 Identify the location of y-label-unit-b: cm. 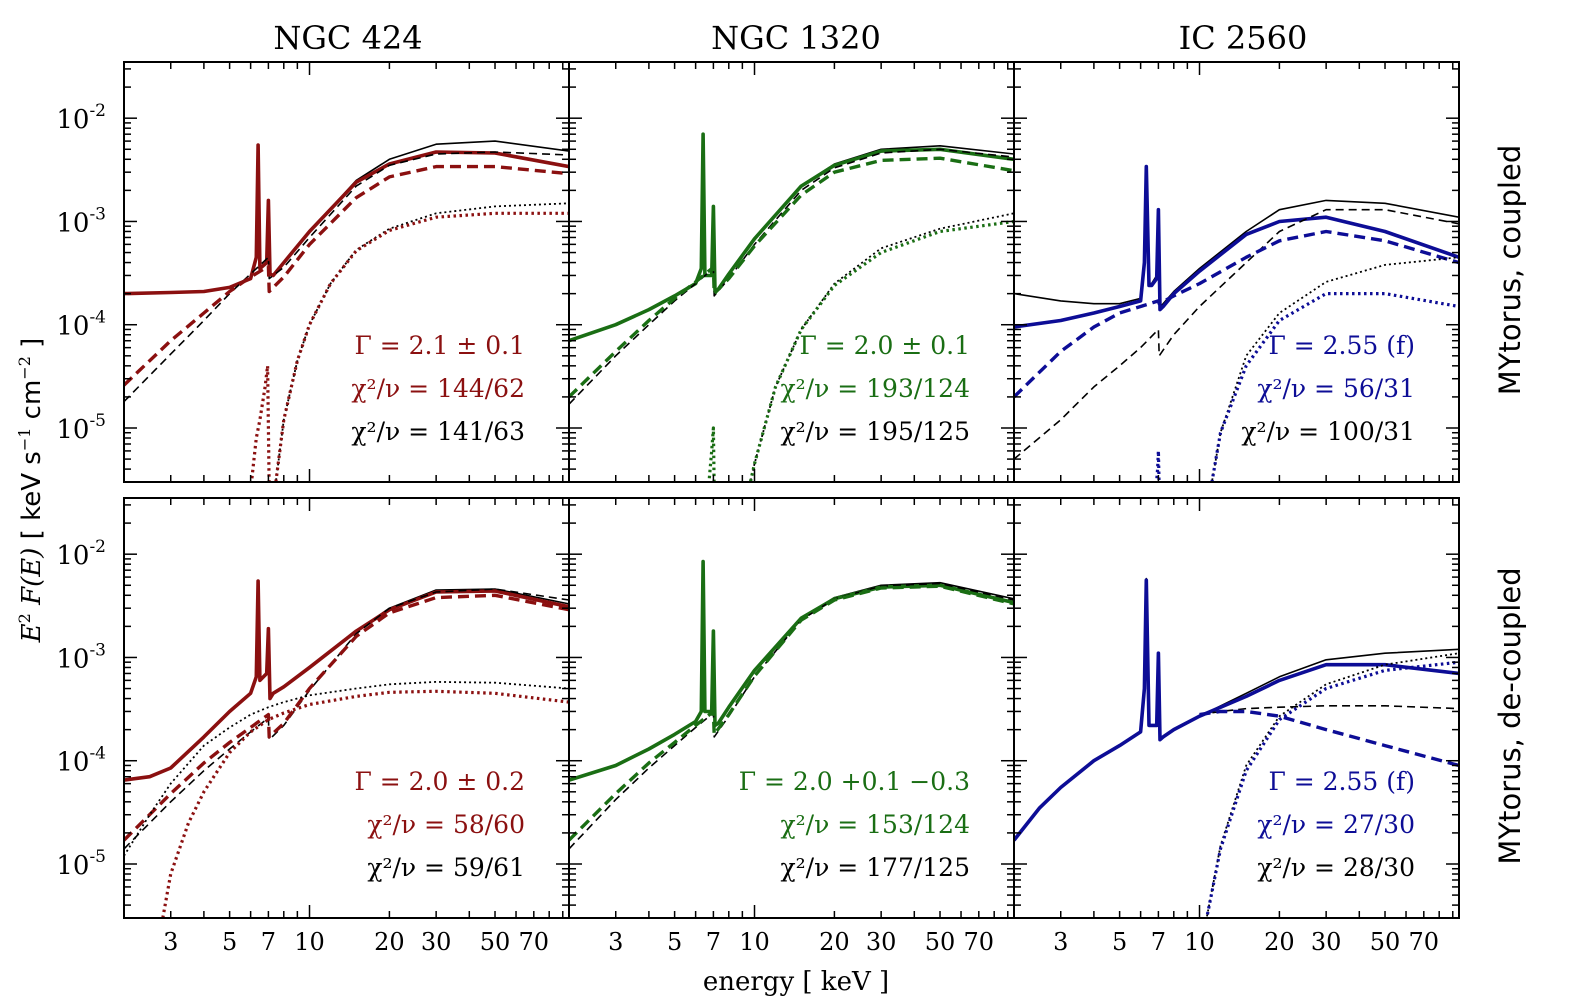
(32, 404).